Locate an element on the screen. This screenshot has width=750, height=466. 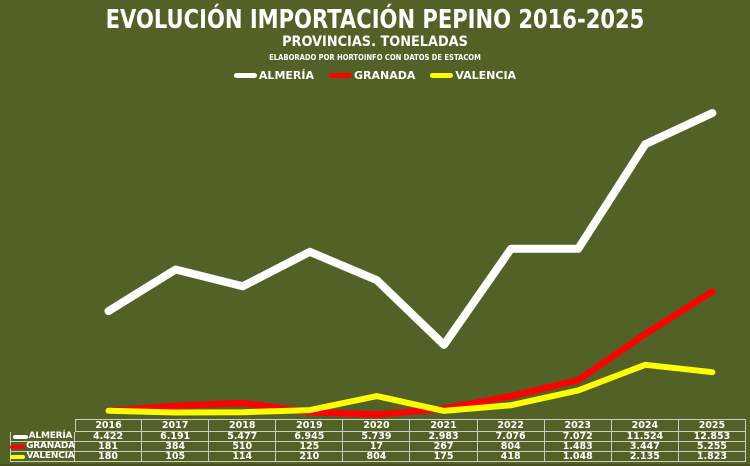
table-cell-valencia-2019: 210 is located at coordinates (310, 457).